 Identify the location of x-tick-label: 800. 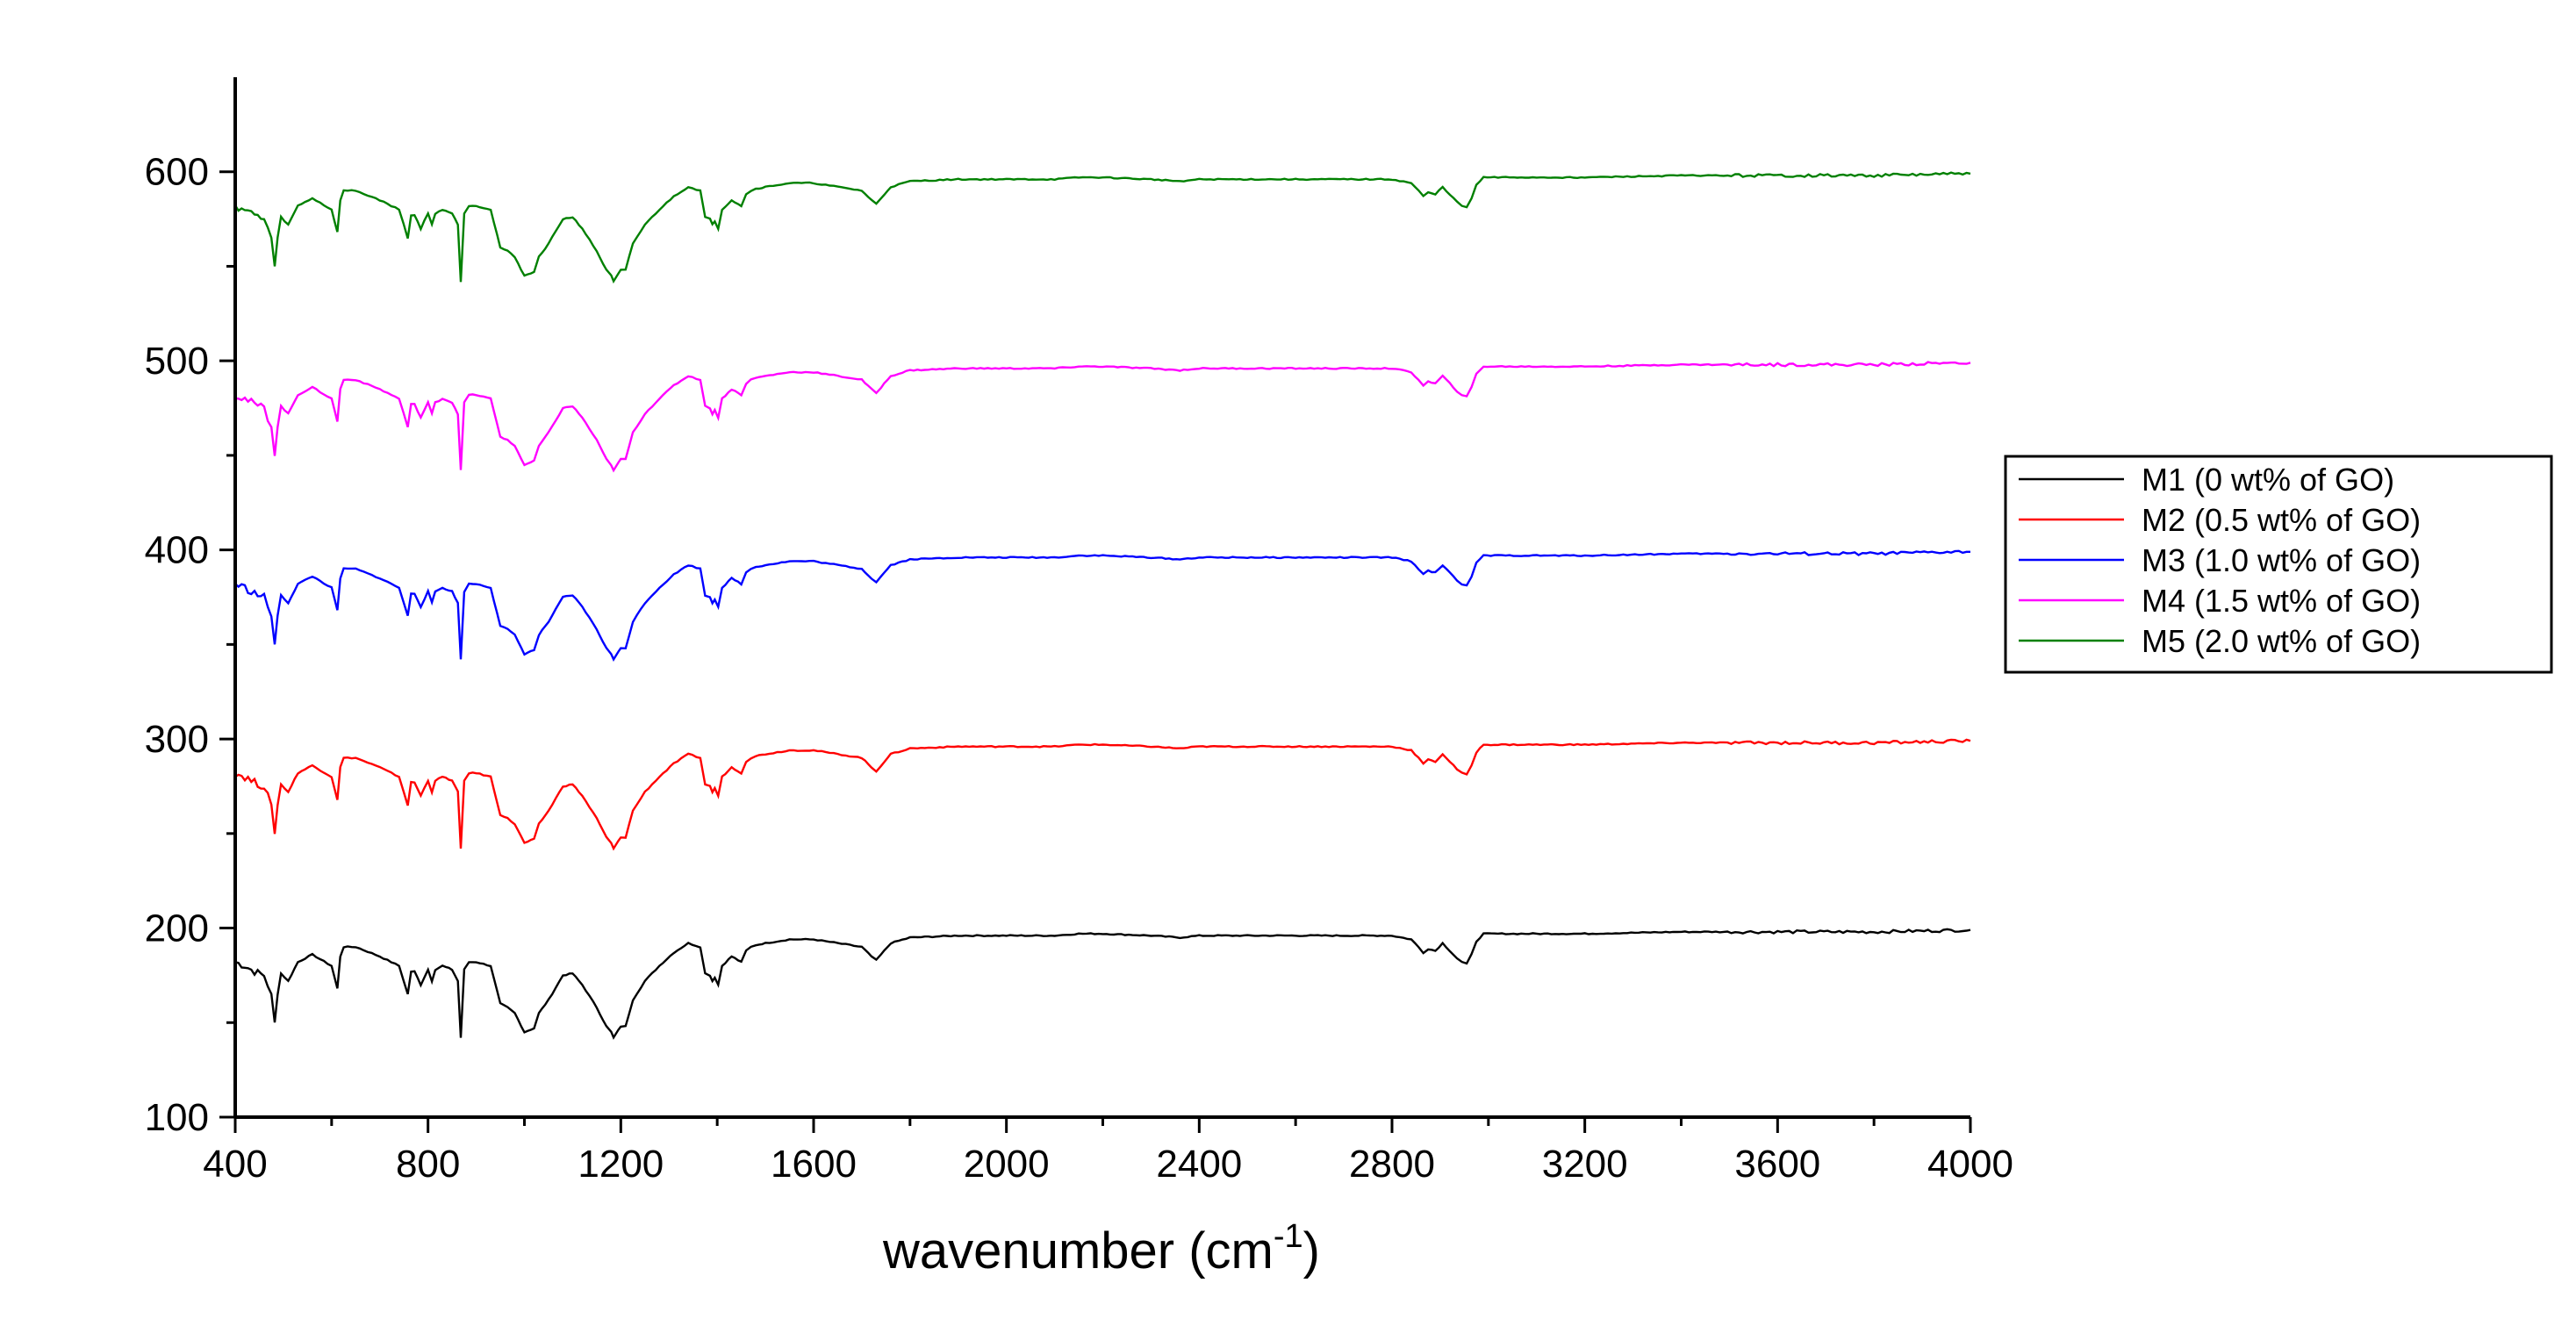
(428, 1164).